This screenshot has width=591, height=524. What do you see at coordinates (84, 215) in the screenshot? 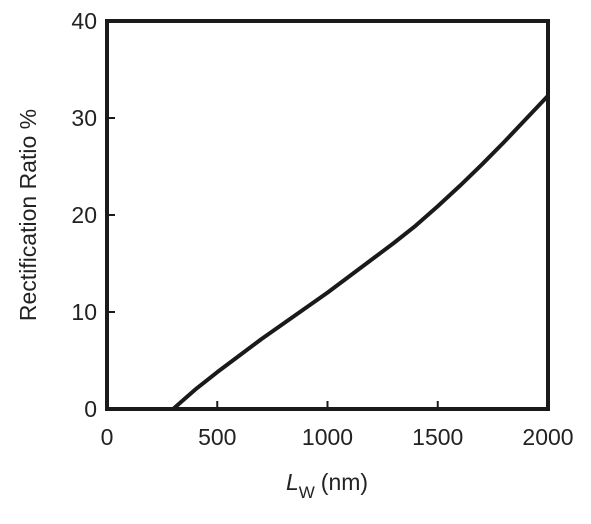
I see `y-tick-label: 20` at bounding box center [84, 215].